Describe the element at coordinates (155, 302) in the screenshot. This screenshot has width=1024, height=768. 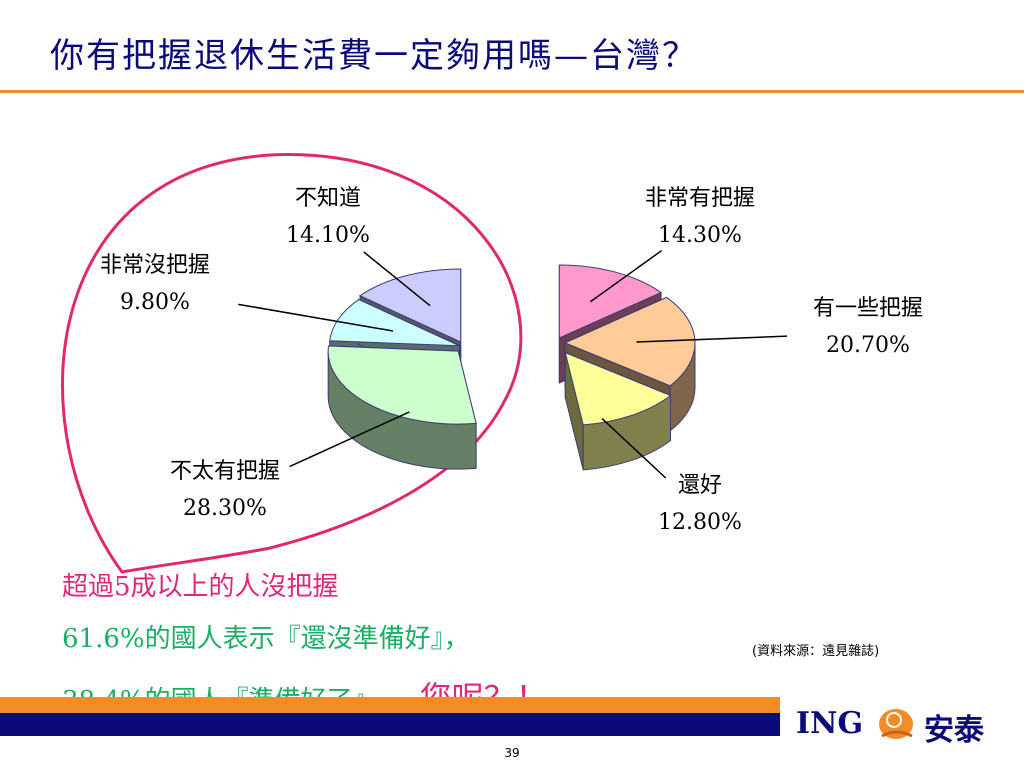
I see `slice-value-4: 9.80%` at that location.